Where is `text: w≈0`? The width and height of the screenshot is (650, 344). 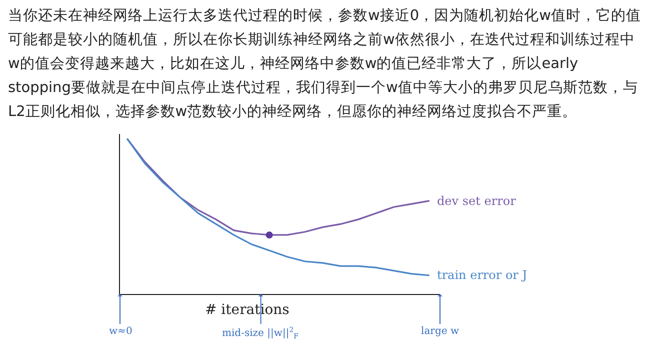
text: w≈0 is located at coordinates (120, 331).